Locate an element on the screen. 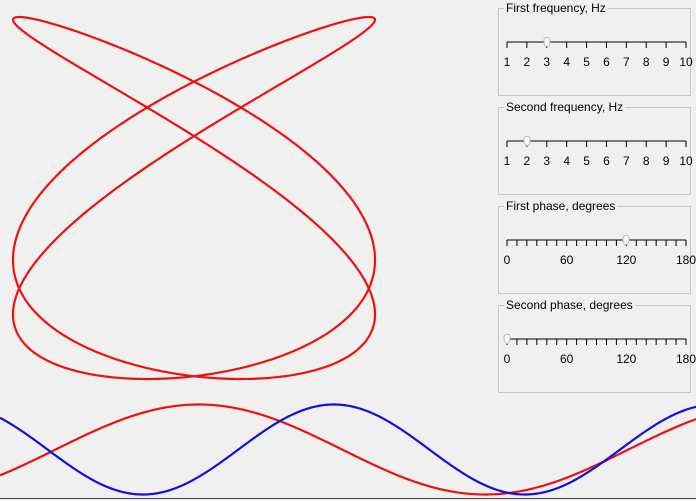 This screenshot has height=501, width=696. second-phase-slider-track is located at coordinates (595, 350).